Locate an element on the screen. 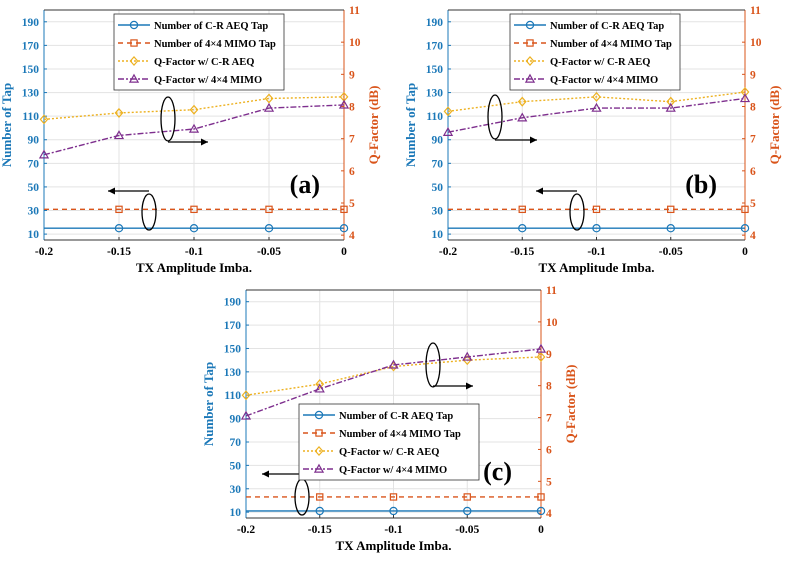 This screenshot has height=566, width=793. legend-label: Q-Factor w/ C-R AEQ is located at coordinates (600, 62).